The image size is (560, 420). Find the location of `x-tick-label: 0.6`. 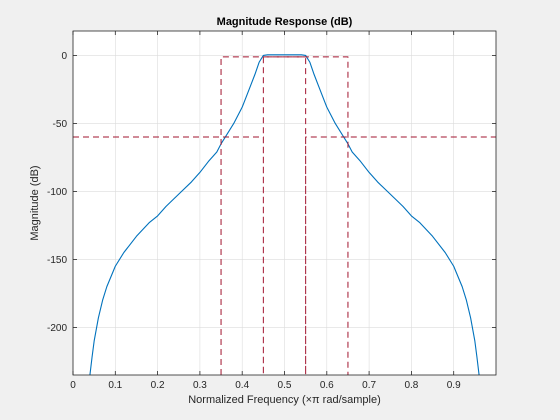

x-tick-label: 0.6 is located at coordinates (327, 385).